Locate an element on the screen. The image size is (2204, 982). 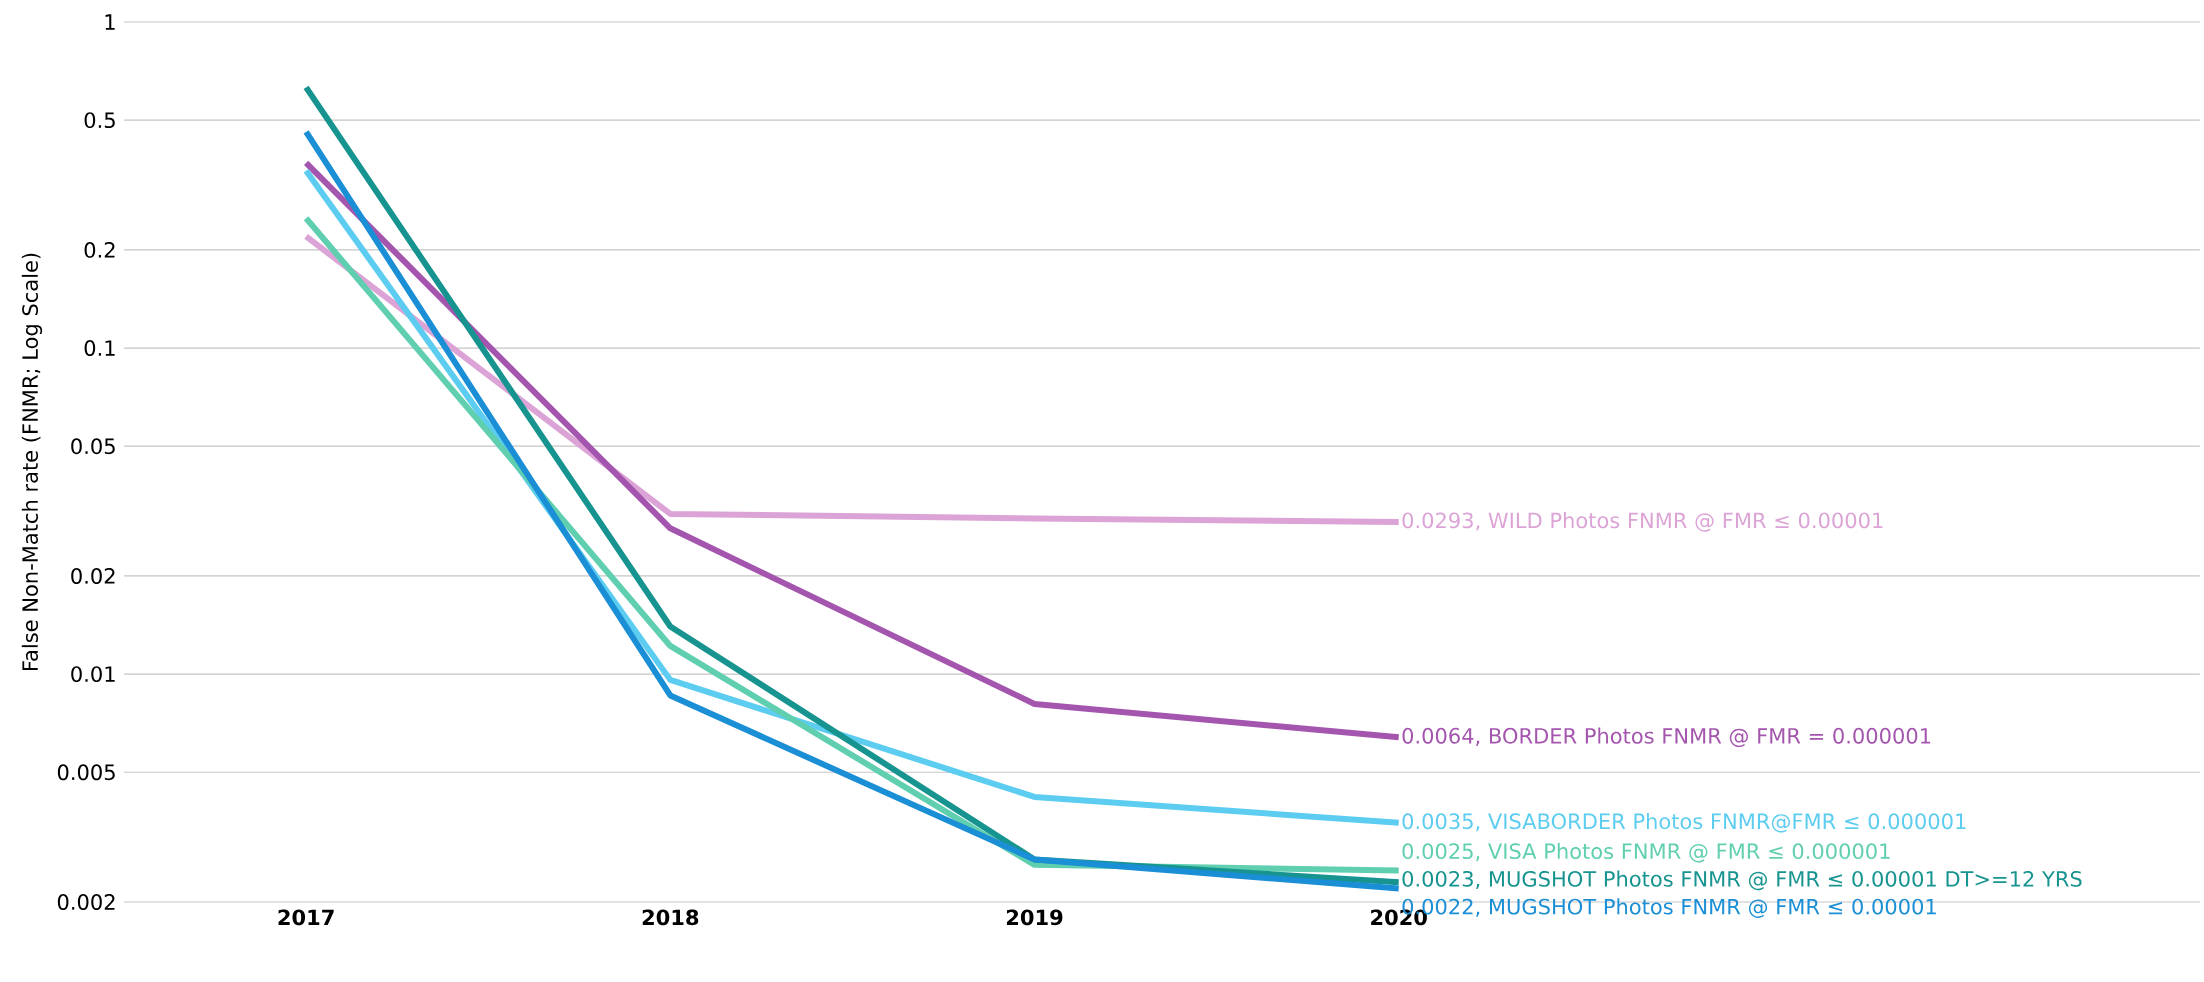
y-tick-label: 0.02 is located at coordinates (93, 576).